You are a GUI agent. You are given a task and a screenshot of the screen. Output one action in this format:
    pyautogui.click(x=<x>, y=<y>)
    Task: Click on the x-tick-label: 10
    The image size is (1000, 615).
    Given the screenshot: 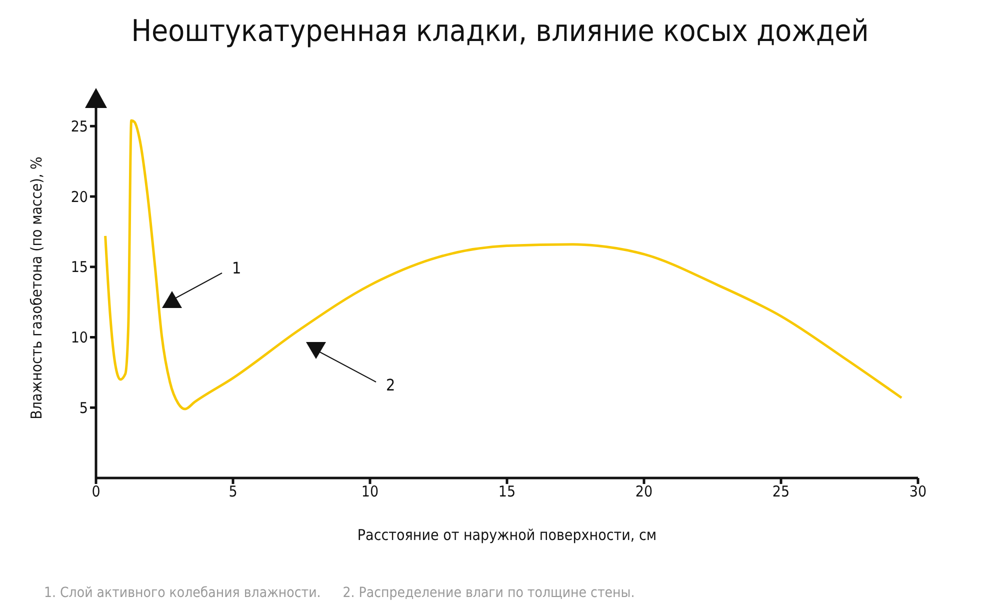 What is the action you would take?
    pyautogui.click(x=370, y=491)
    